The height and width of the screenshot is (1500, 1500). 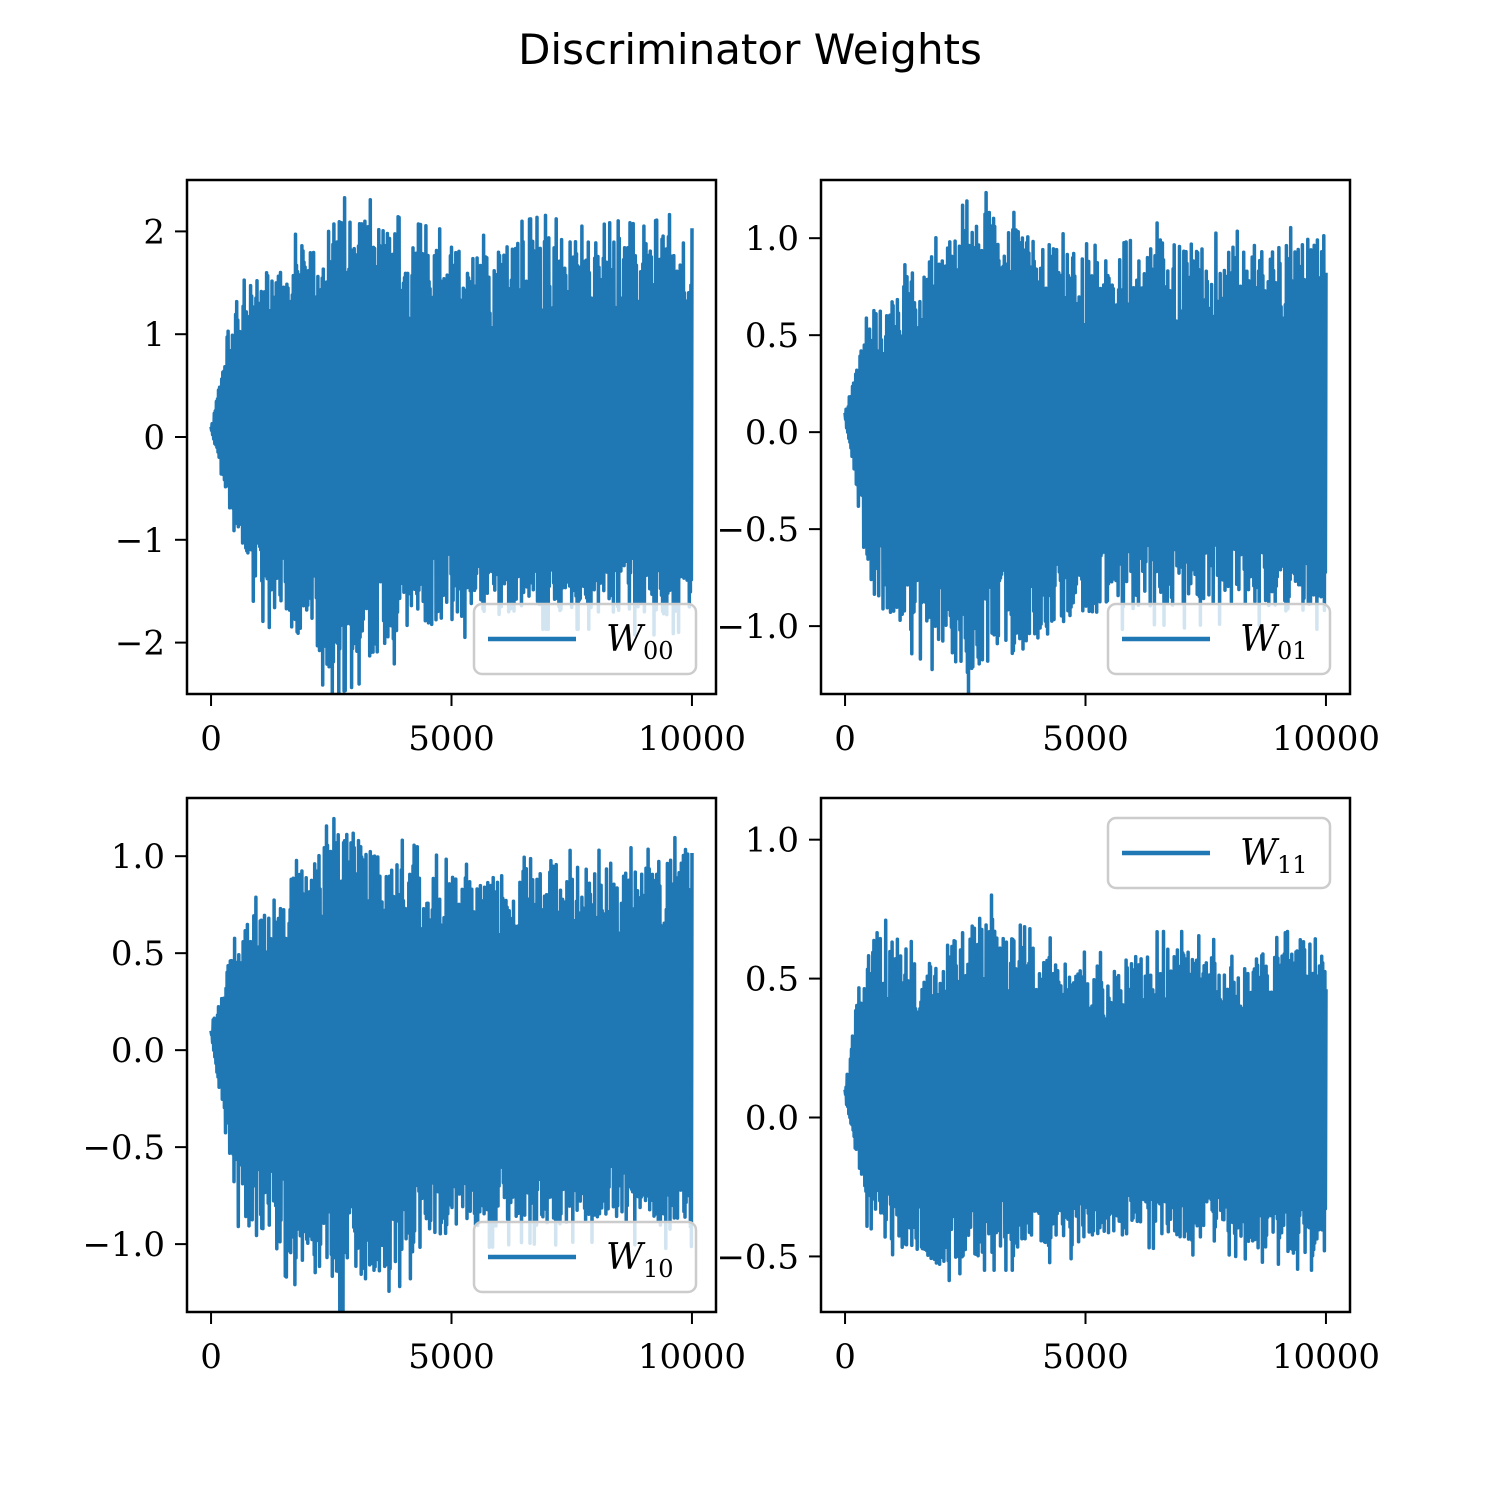 I want to click on series-line-w10, so click(x=451, y=1064).